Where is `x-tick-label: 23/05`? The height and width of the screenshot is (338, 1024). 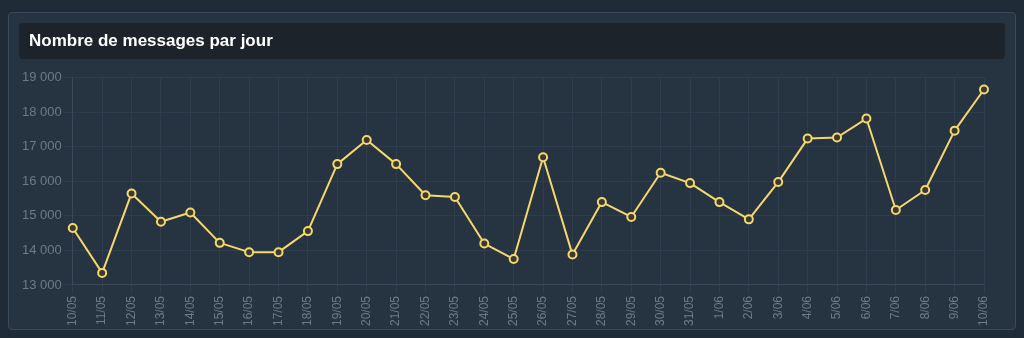 x-tick-label: 23/05 is located at coordinates (454, 310).